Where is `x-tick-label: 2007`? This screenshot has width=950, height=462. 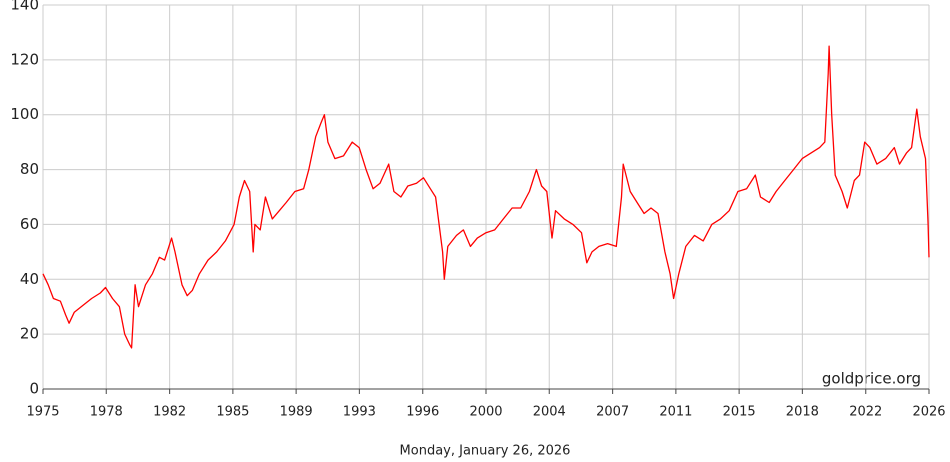 x-tick-label: 2007 is located at coordinates (612, 412).